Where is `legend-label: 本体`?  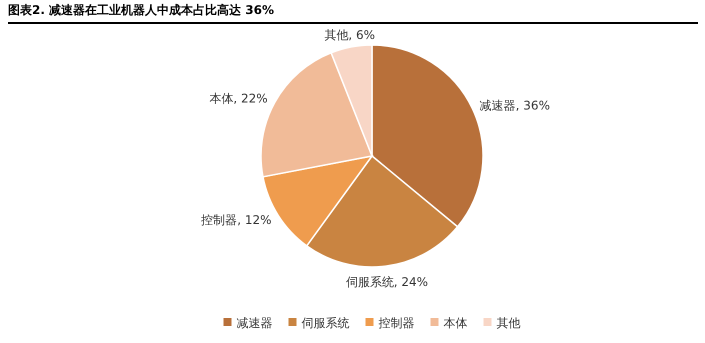
legend-label: 本体 is located at coordinates (456, 323).